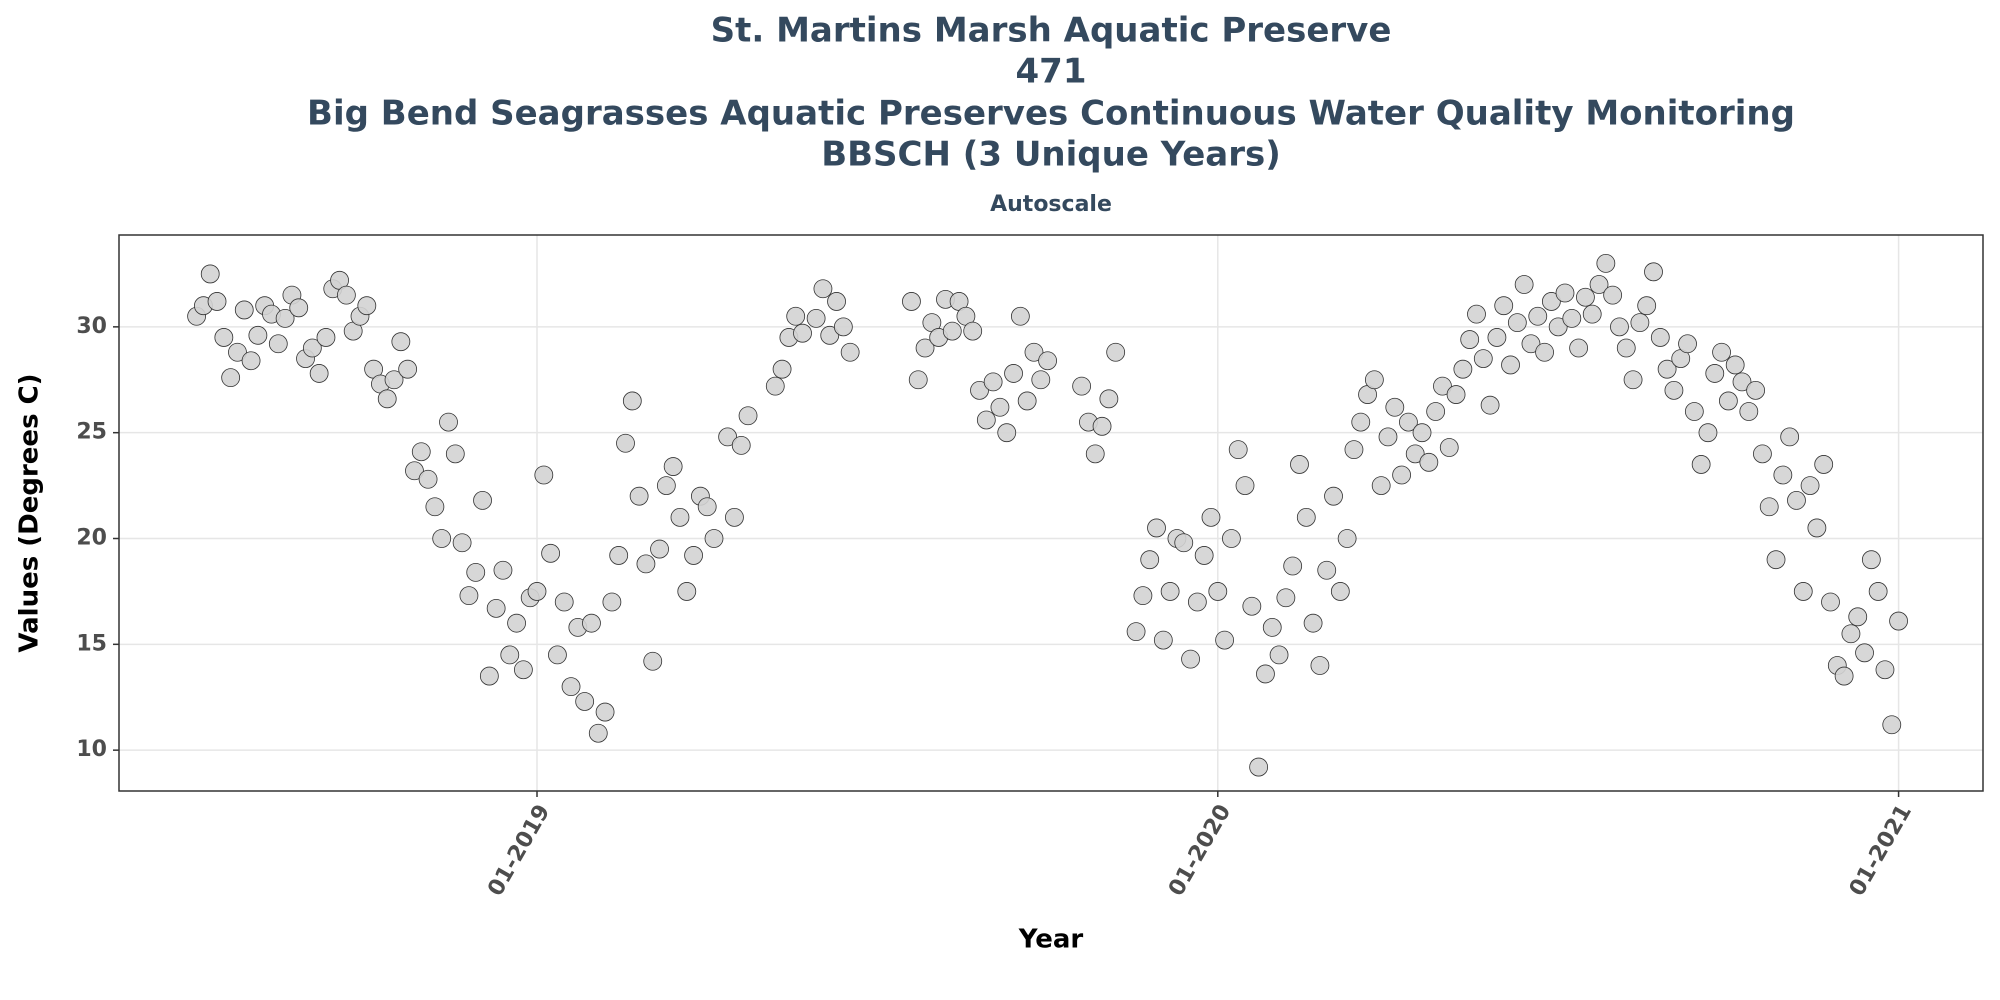 The height and width of the screenshot is (1000, 2000). I want to click on y-axis-label: Values (Degrees C), so click(30, 512).